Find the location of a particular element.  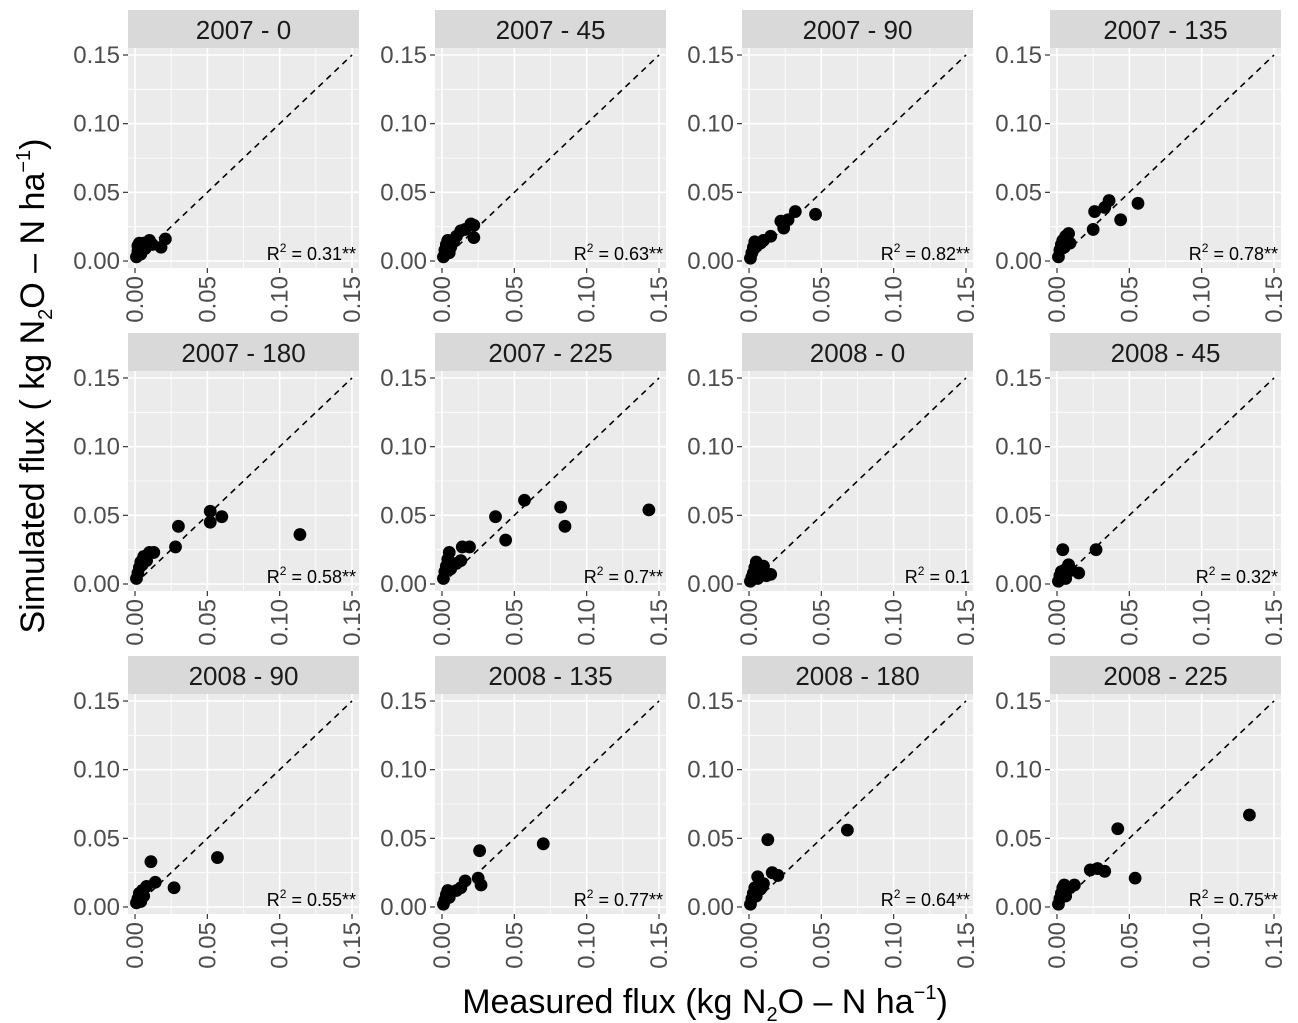

r-squared-label: R2 = 0.55** is located at coordinates (311, 898).